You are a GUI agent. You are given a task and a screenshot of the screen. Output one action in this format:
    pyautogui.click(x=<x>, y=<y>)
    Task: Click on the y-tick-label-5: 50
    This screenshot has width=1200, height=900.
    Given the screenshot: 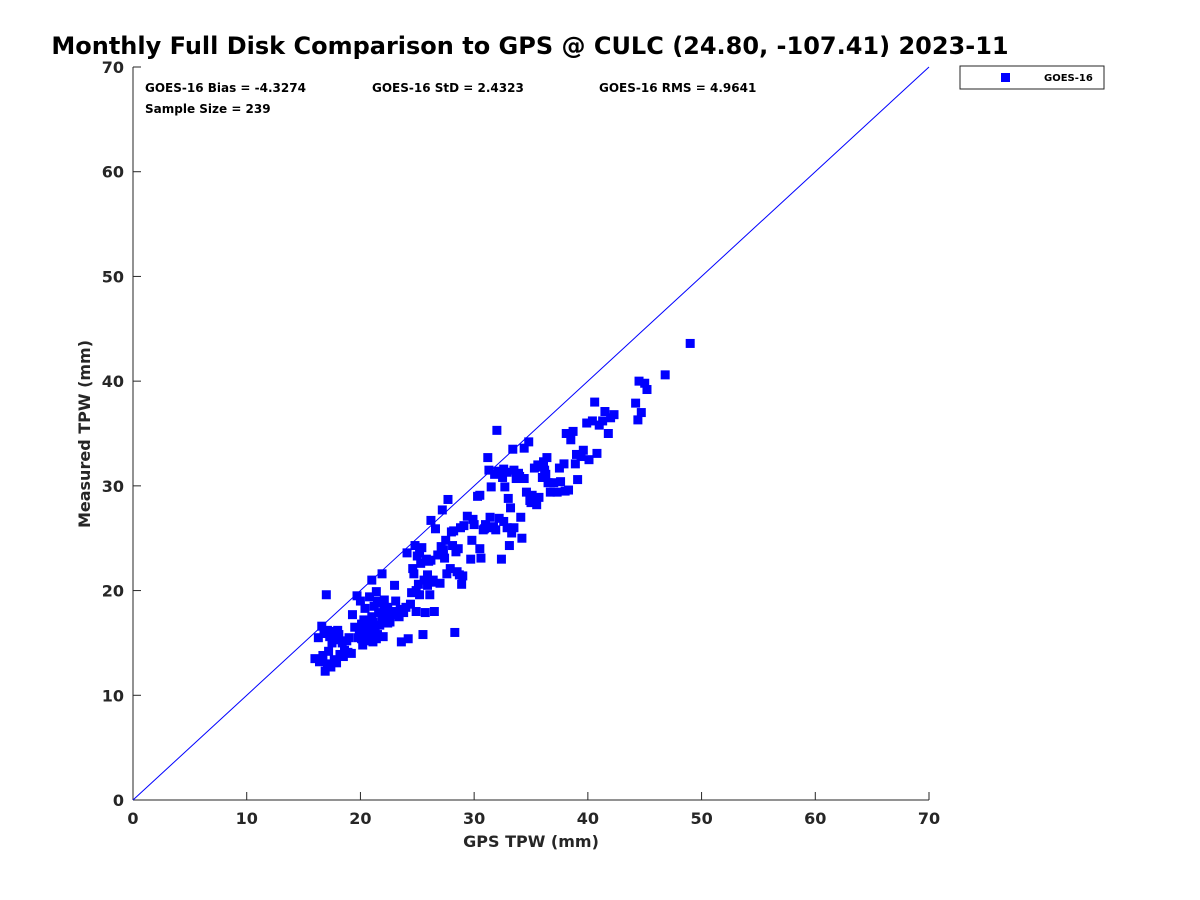 What is the action you would take?
    pyautogui.click(x=113, y=276)
    